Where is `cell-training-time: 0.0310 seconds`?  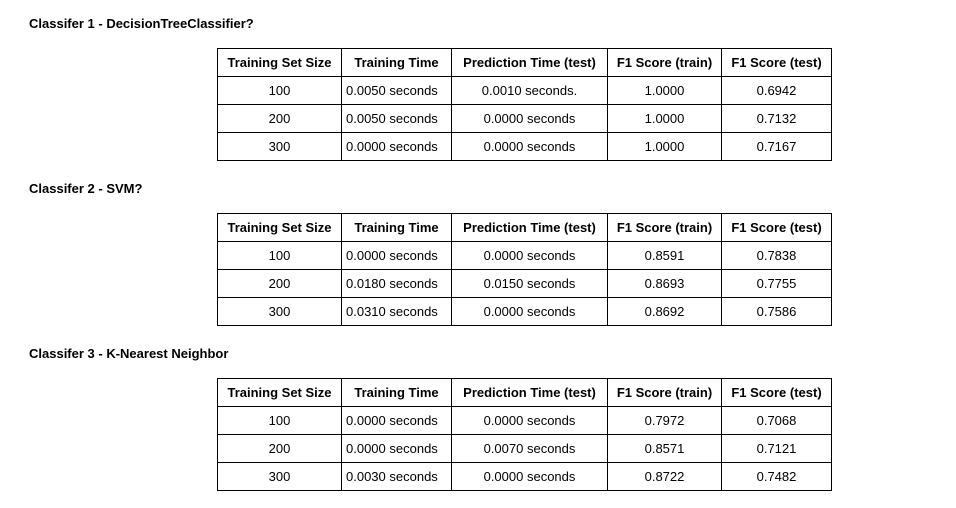
cell-training-time: 0.0310 seconds is located at coordinates (396, 311).